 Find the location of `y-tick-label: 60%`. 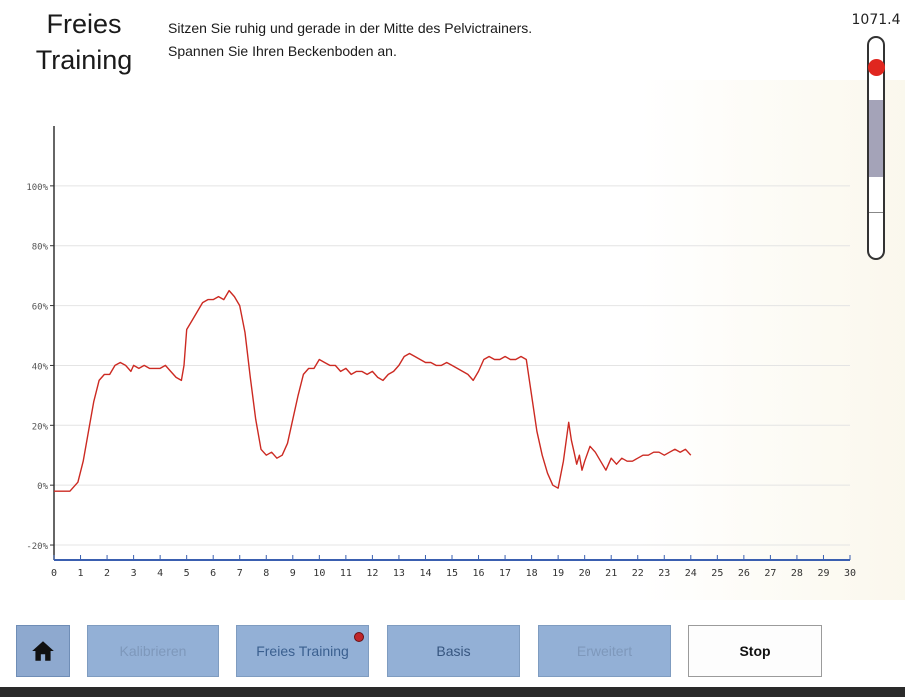

y-tick-label: 60% is located at coordinates (40, 308).